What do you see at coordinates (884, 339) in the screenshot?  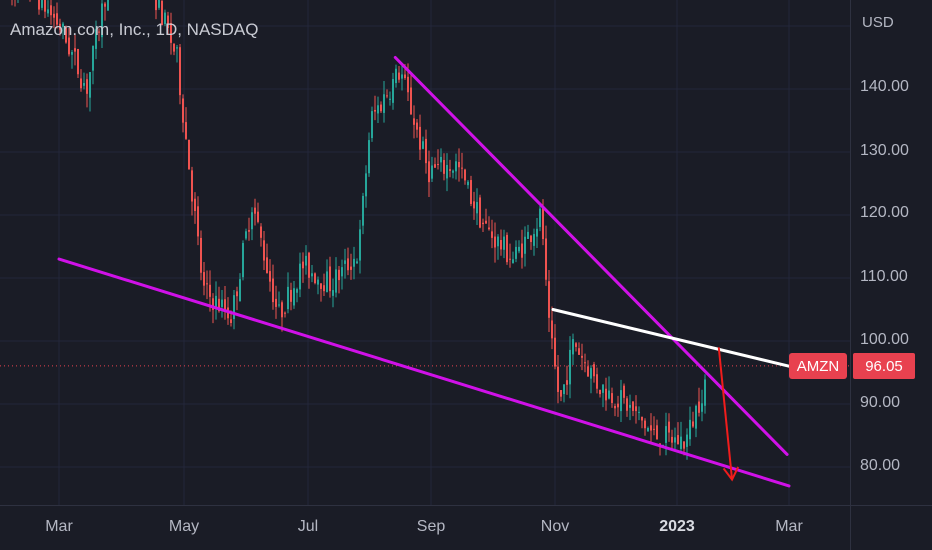 I see `y-tick-label: 100.00` at bounding box center [884, 339].